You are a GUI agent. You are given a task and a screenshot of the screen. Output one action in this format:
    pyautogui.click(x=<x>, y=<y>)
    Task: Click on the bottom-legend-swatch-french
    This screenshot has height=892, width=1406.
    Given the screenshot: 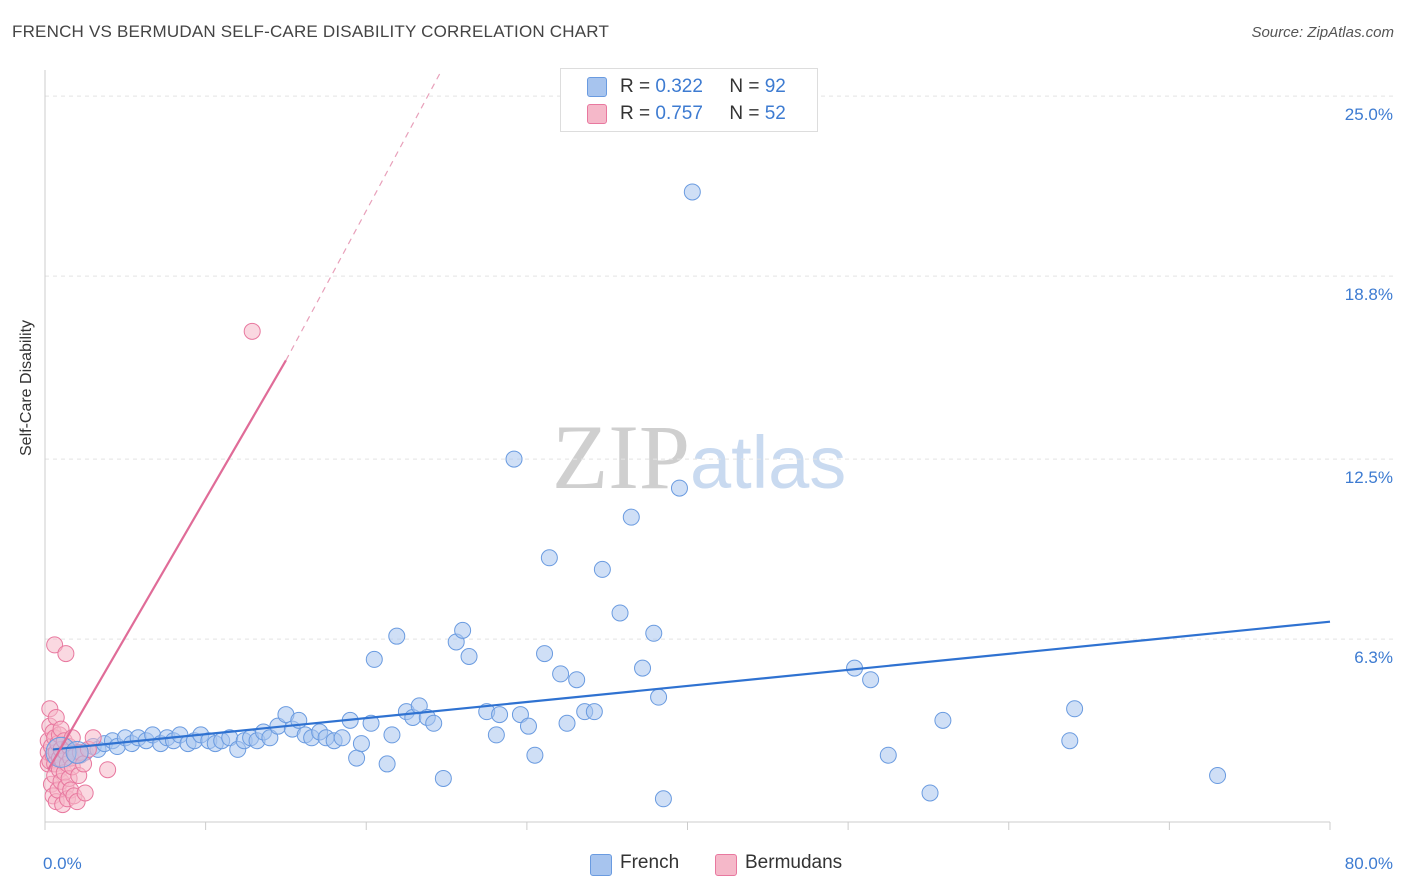 What is the action you would take?
    pyautogui.click(x=601, y=865)
    